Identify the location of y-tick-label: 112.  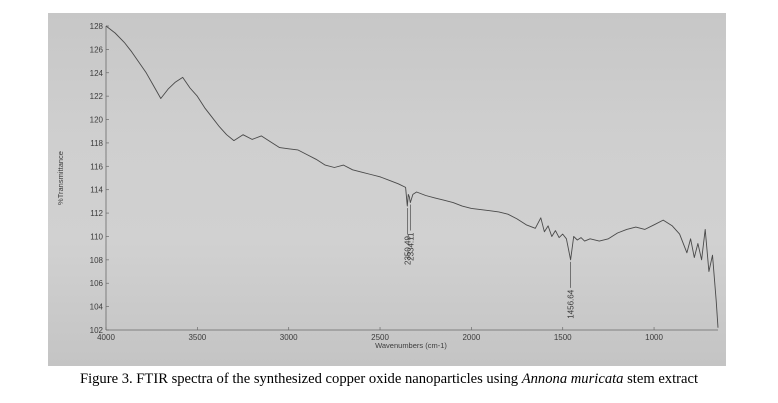
(96, 213).